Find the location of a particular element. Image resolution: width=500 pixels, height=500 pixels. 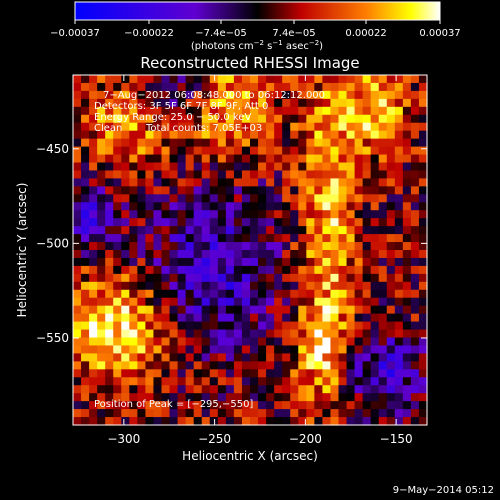

colorbar-tick-label: −0.00037 is located at coordinates (75, 33).